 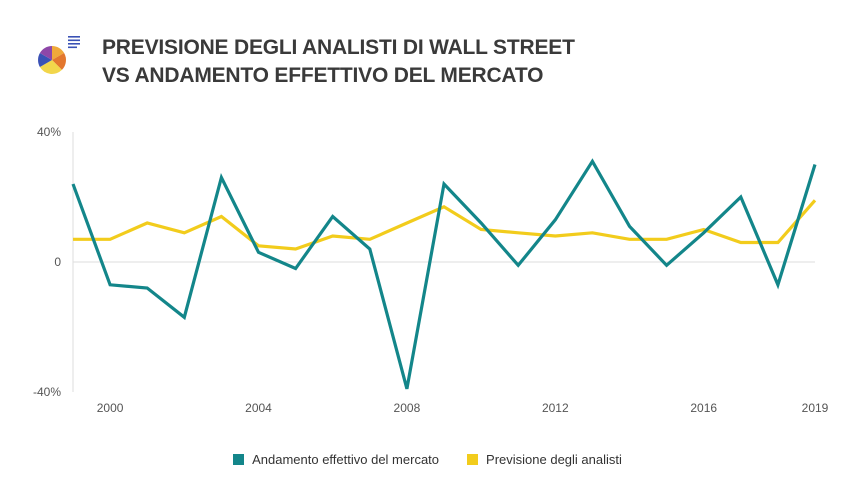 I want to click on chart-title-line-2: VS ANDAMENTO EFFETTIVO DEL MERCATO, so click(x=323, y=75).